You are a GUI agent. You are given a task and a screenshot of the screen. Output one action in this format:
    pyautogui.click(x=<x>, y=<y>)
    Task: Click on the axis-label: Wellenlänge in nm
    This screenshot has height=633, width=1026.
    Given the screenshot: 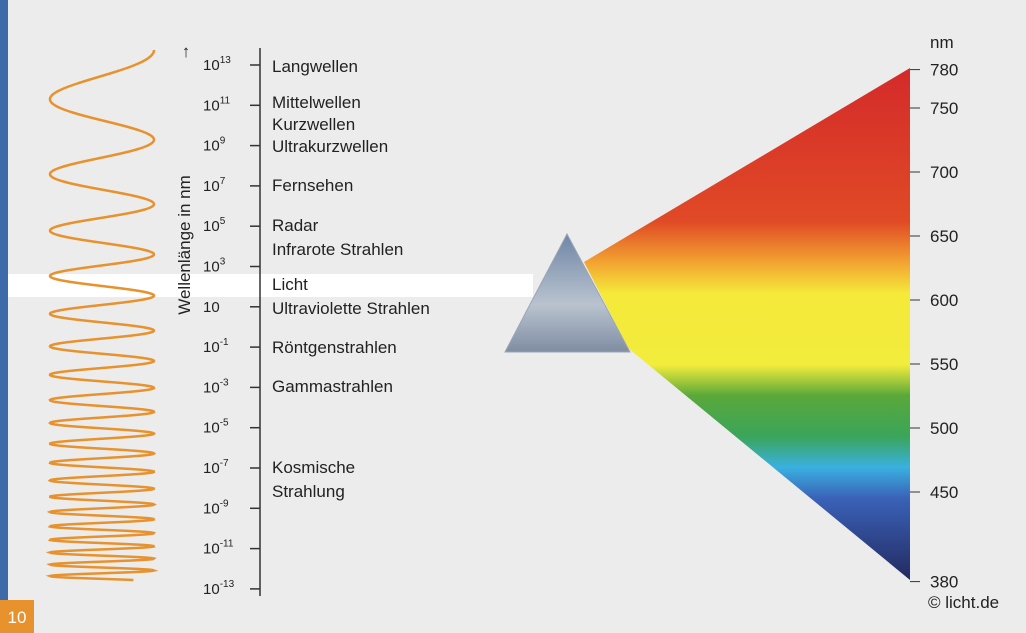 What is the action you would take?
    pyautogui.click(x=184, y=245)
    